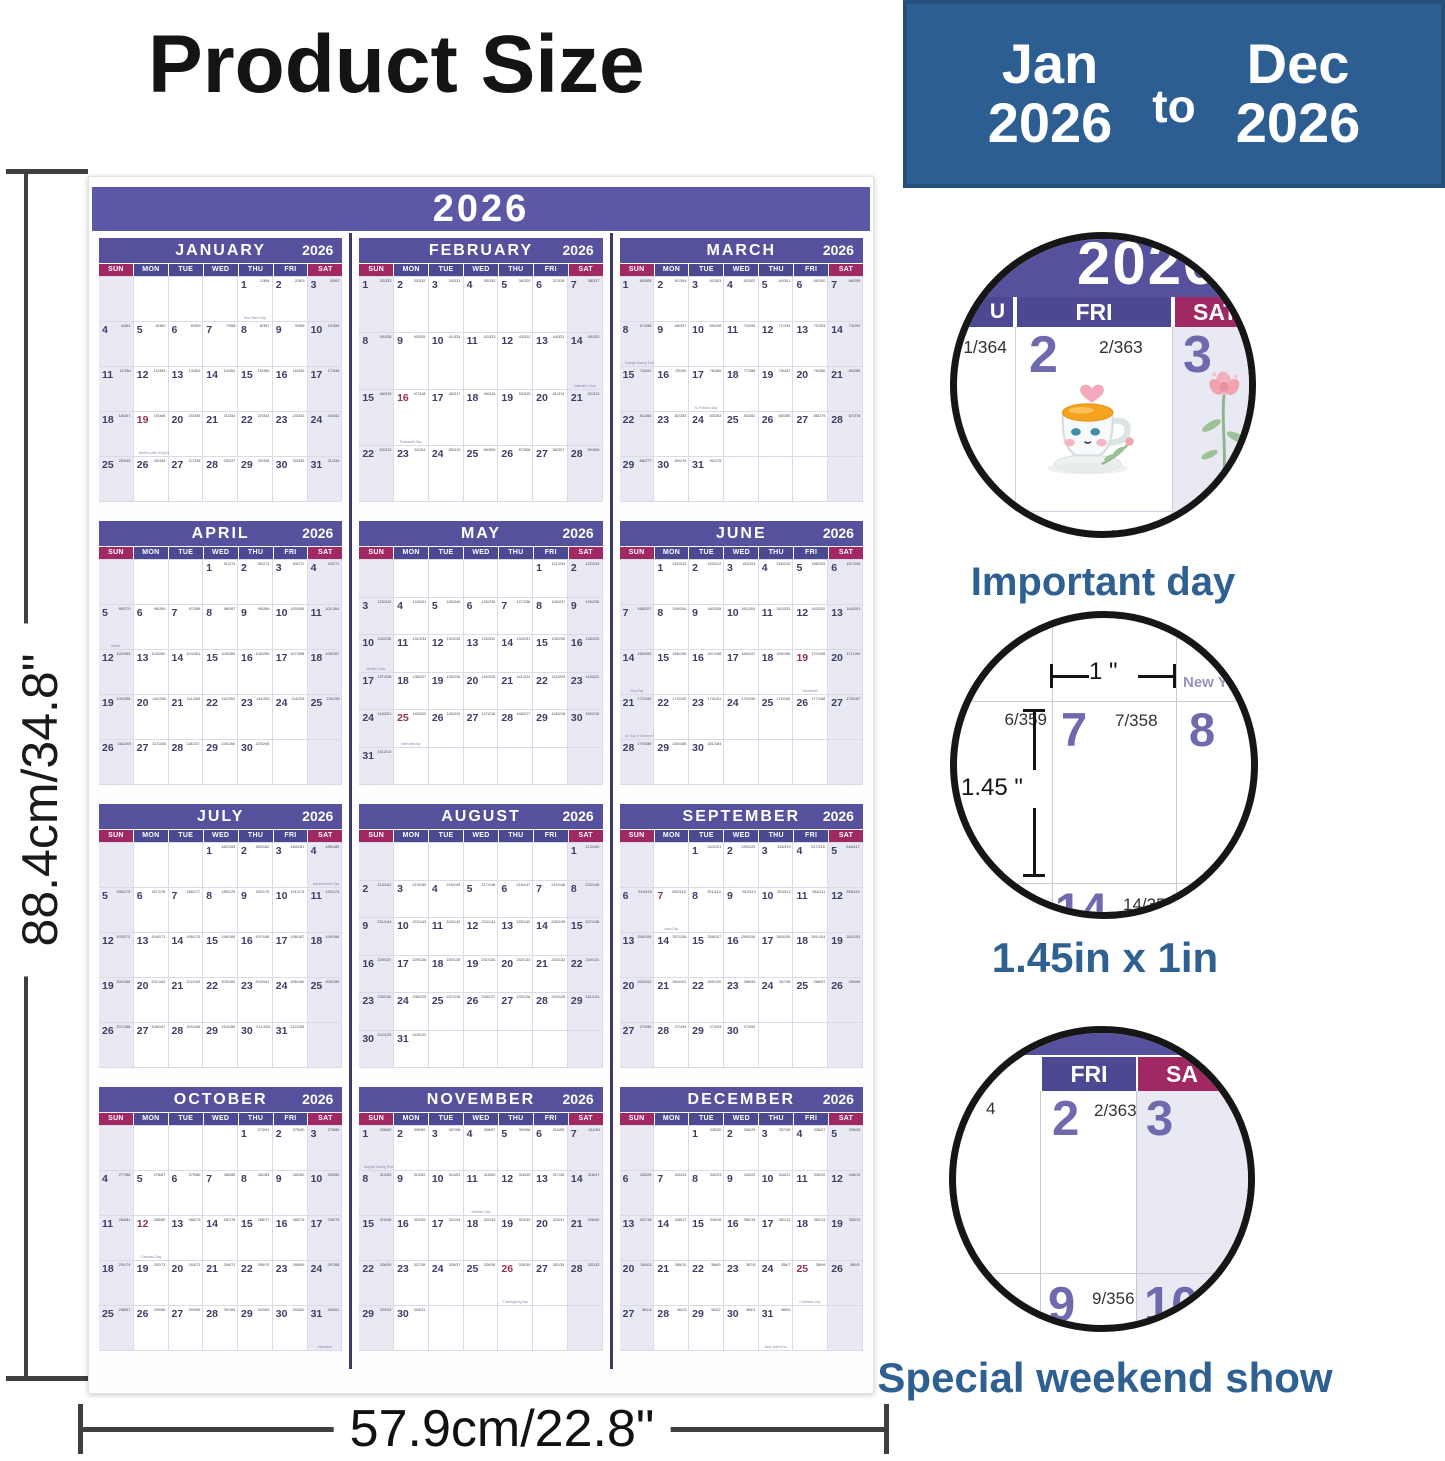 This screenshot has height=1461, width=1445. I want to click on day-number: 30, so click(576, 718).